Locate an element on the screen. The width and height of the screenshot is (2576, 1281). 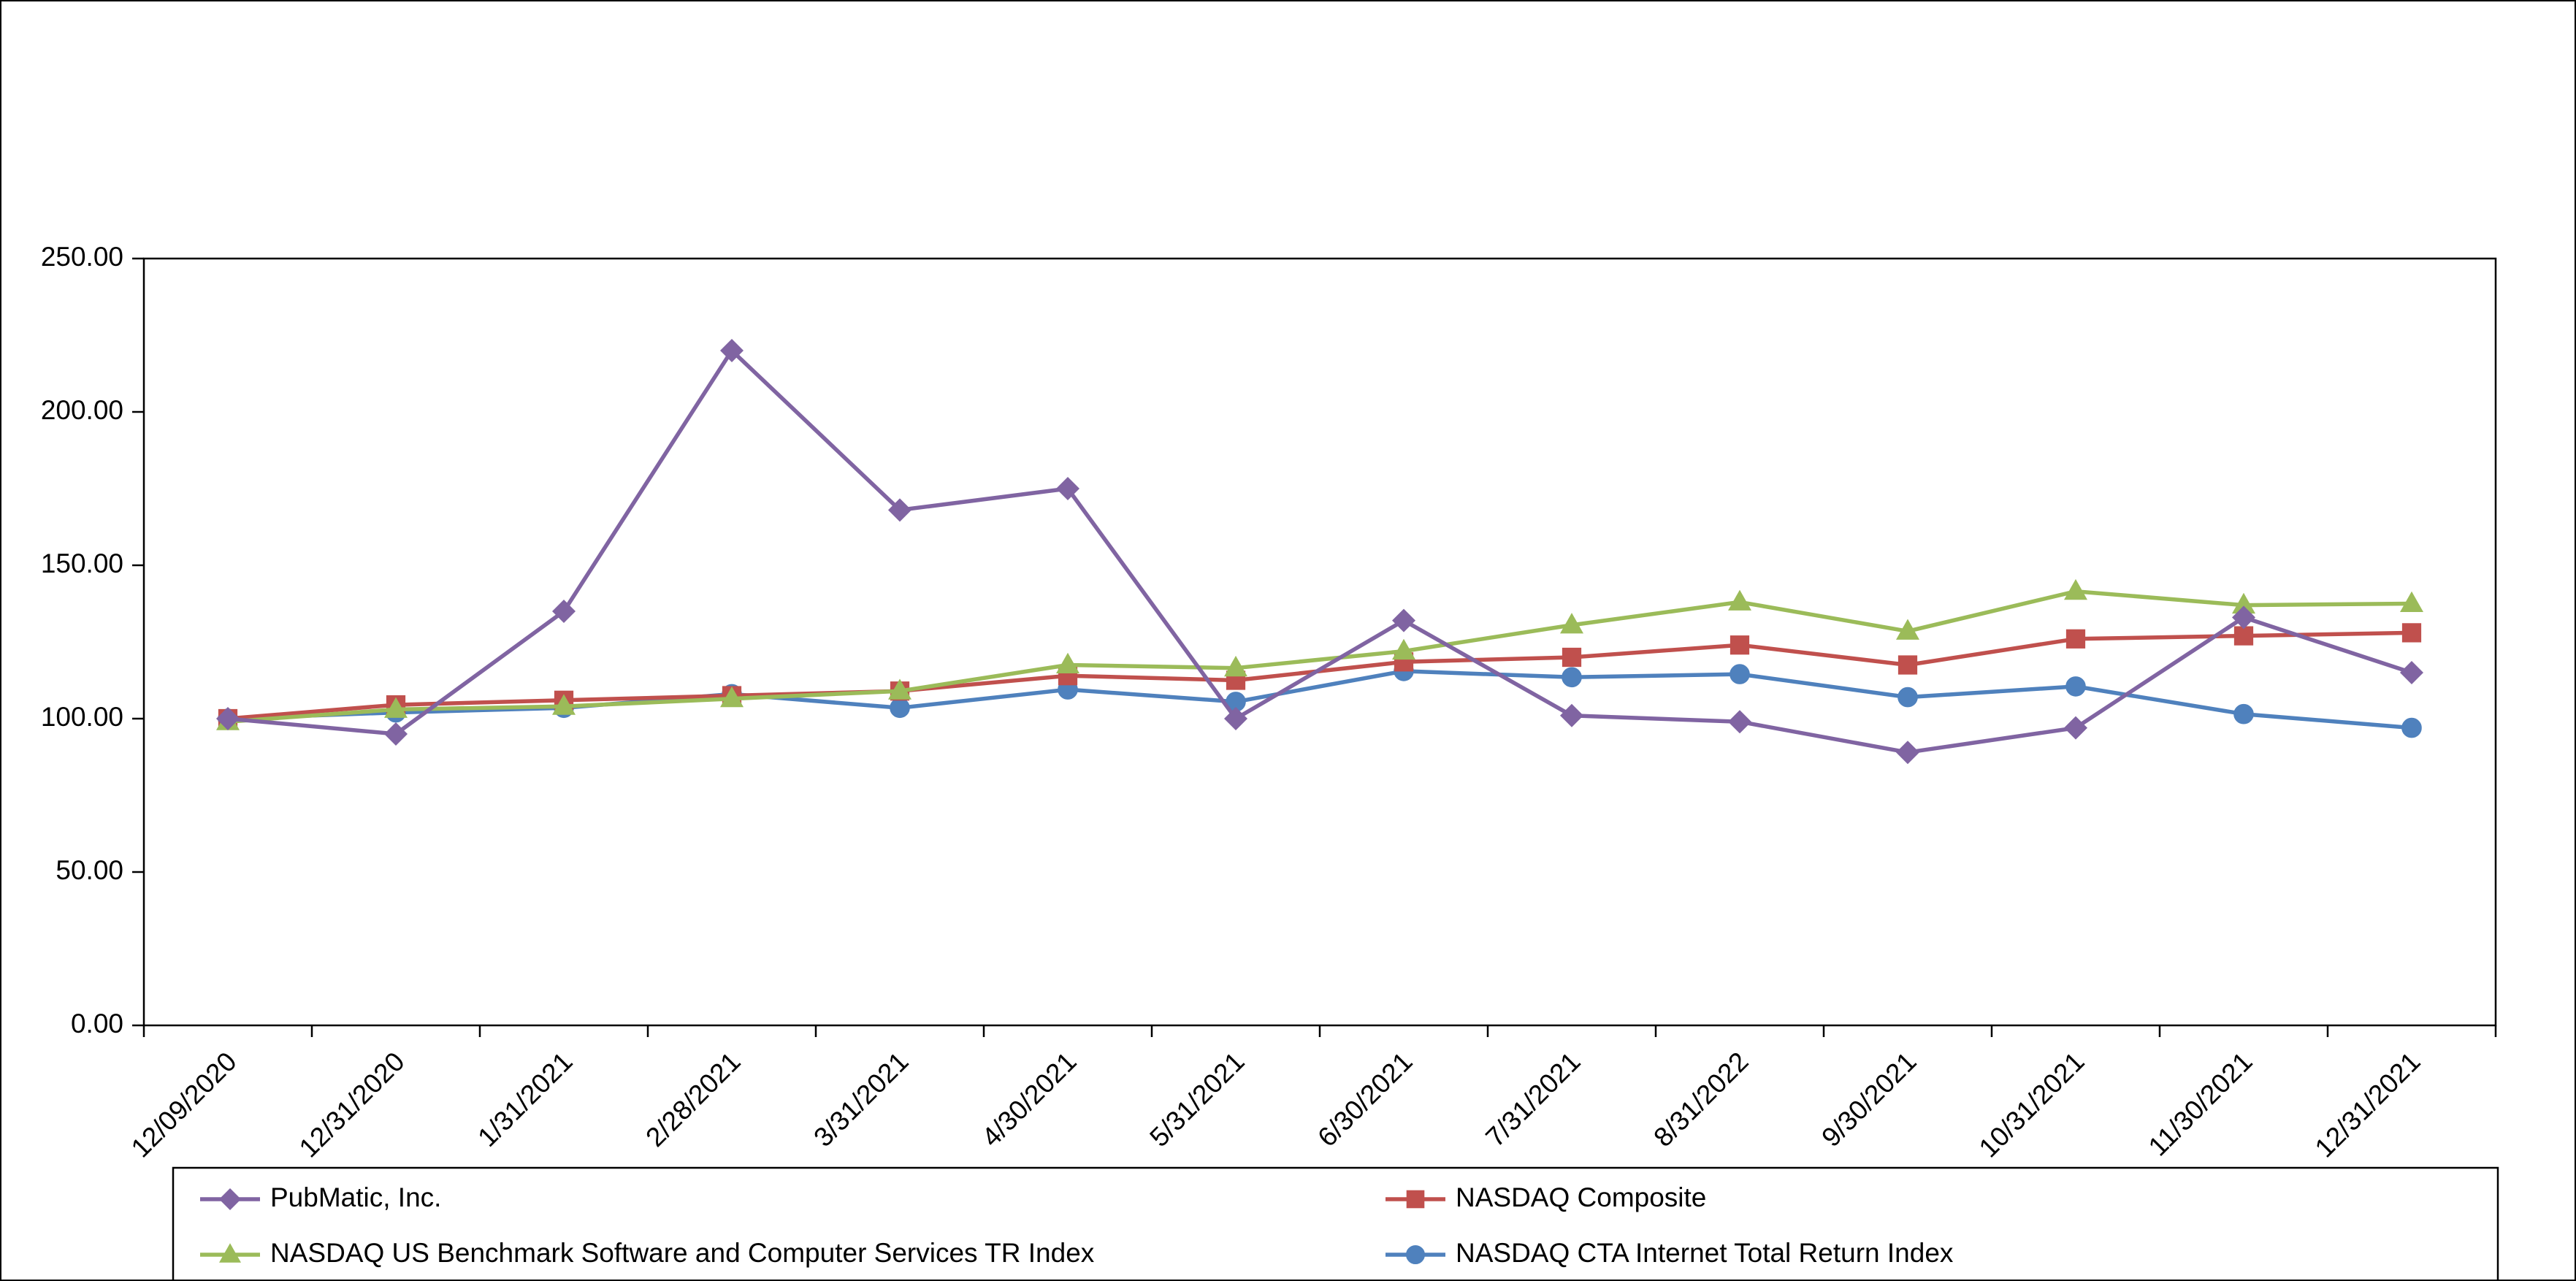
x-category-label: 9/30/2021 is located at coordinates (1869, 1099).